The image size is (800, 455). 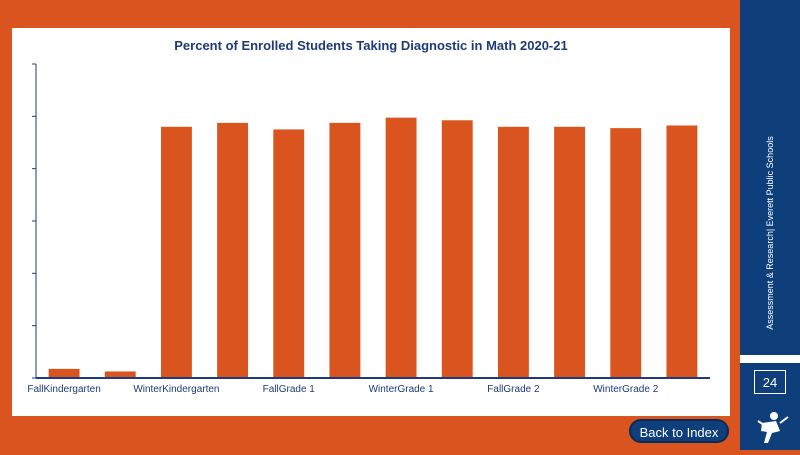 I want to click on page-number: 24, so click(x=770, y=382).